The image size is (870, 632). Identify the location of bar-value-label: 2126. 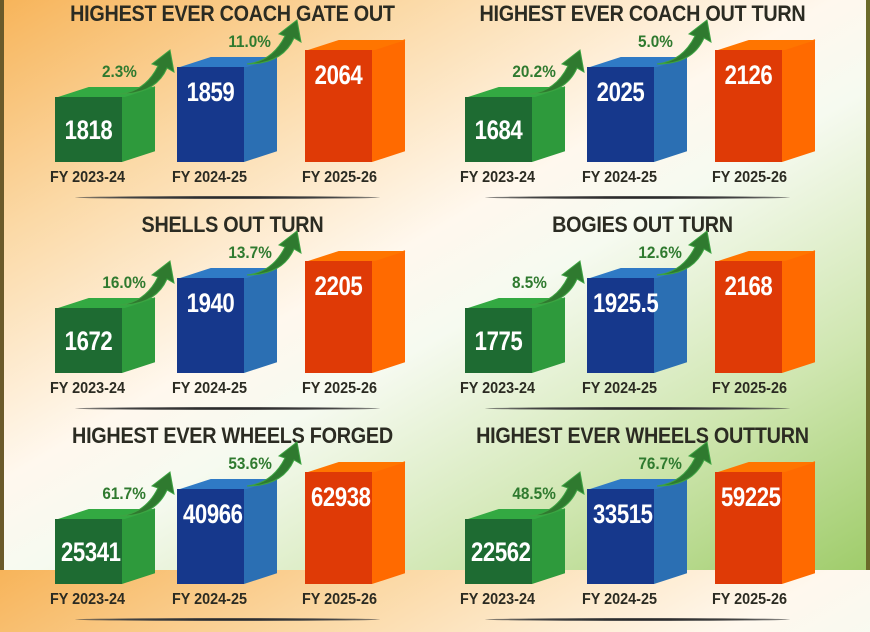
(748, 75).